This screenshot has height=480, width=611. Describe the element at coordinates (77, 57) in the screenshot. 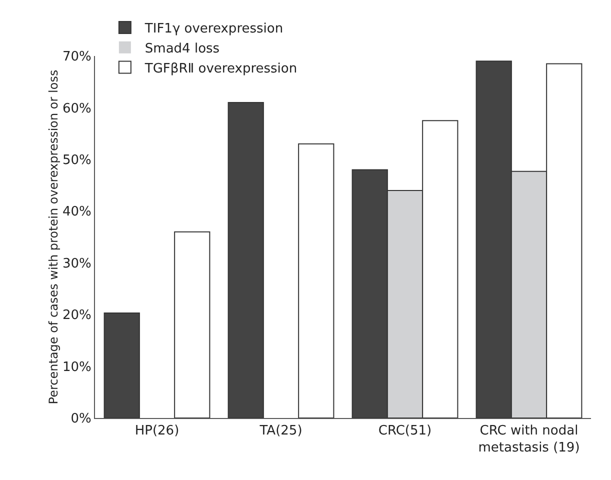

I see `y-tick-label: 70%` at that location.